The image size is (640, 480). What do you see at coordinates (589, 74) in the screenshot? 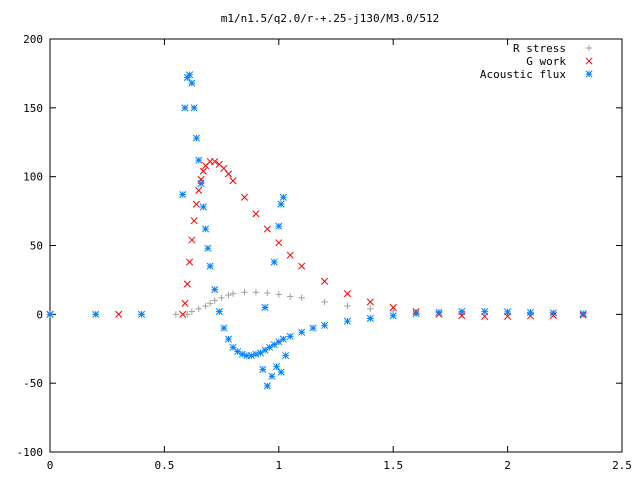
I see `legend-marker-acoustic-flux` at bounding box center [589, 74].